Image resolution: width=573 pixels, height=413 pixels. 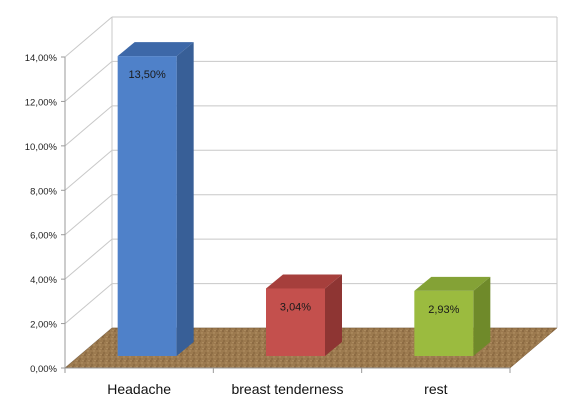 I want to click on y-tick-label: 10,00%, so click(x=41, y=147).